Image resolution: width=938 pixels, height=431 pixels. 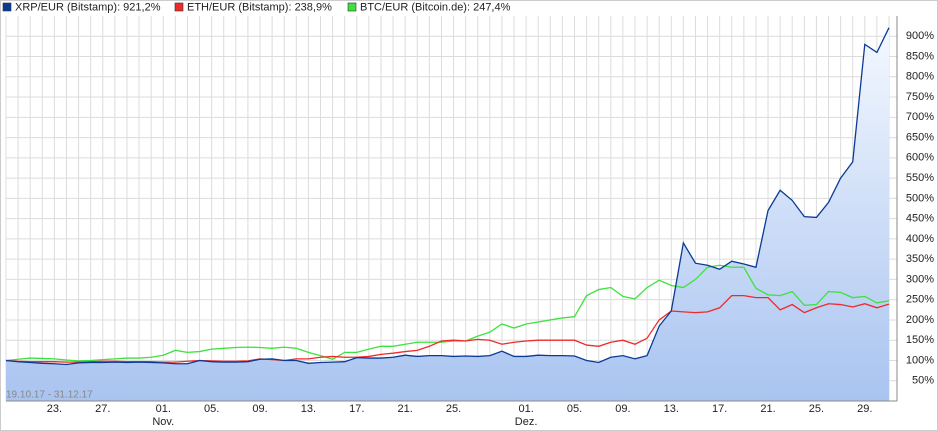 What do you see at coordinates (920, 360) in the screenshot?
I see `y-tick-label: 100%` at bounding box center [920, 360].